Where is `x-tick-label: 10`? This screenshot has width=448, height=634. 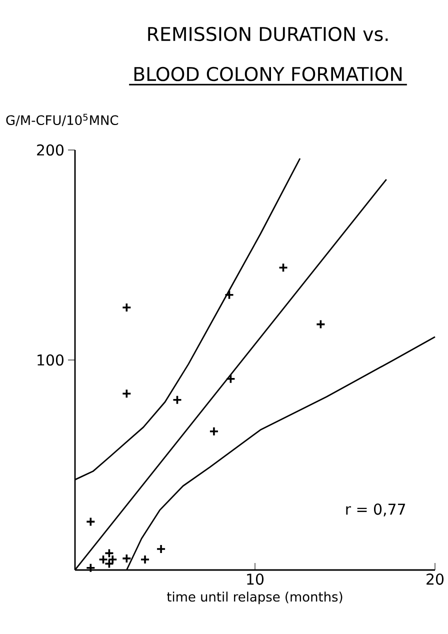
x-tick-label: 10 is located at coordinates (255, 579).